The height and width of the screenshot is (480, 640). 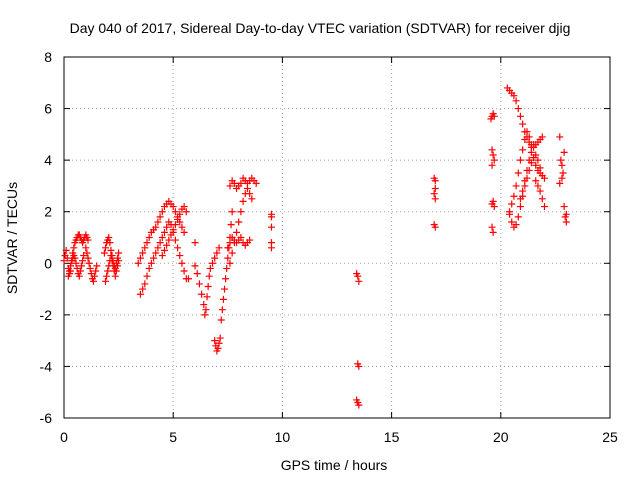 I want to click on x-tick-label: 25, so click(x=610, y=437).